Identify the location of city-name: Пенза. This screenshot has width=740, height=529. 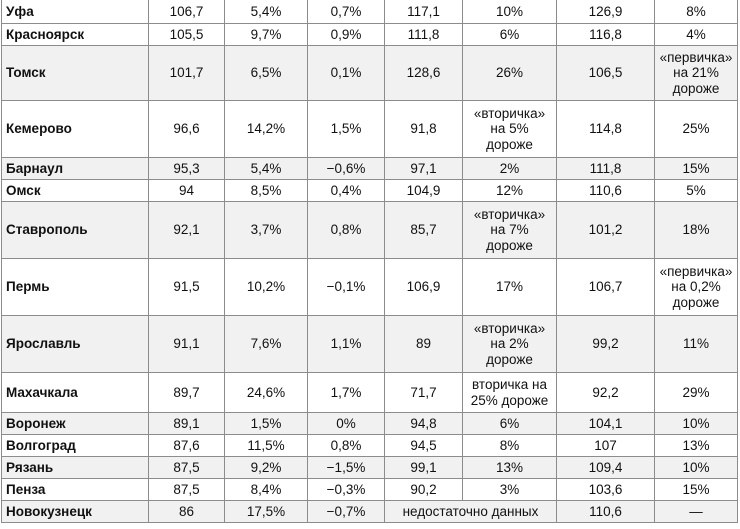
(75, 489).